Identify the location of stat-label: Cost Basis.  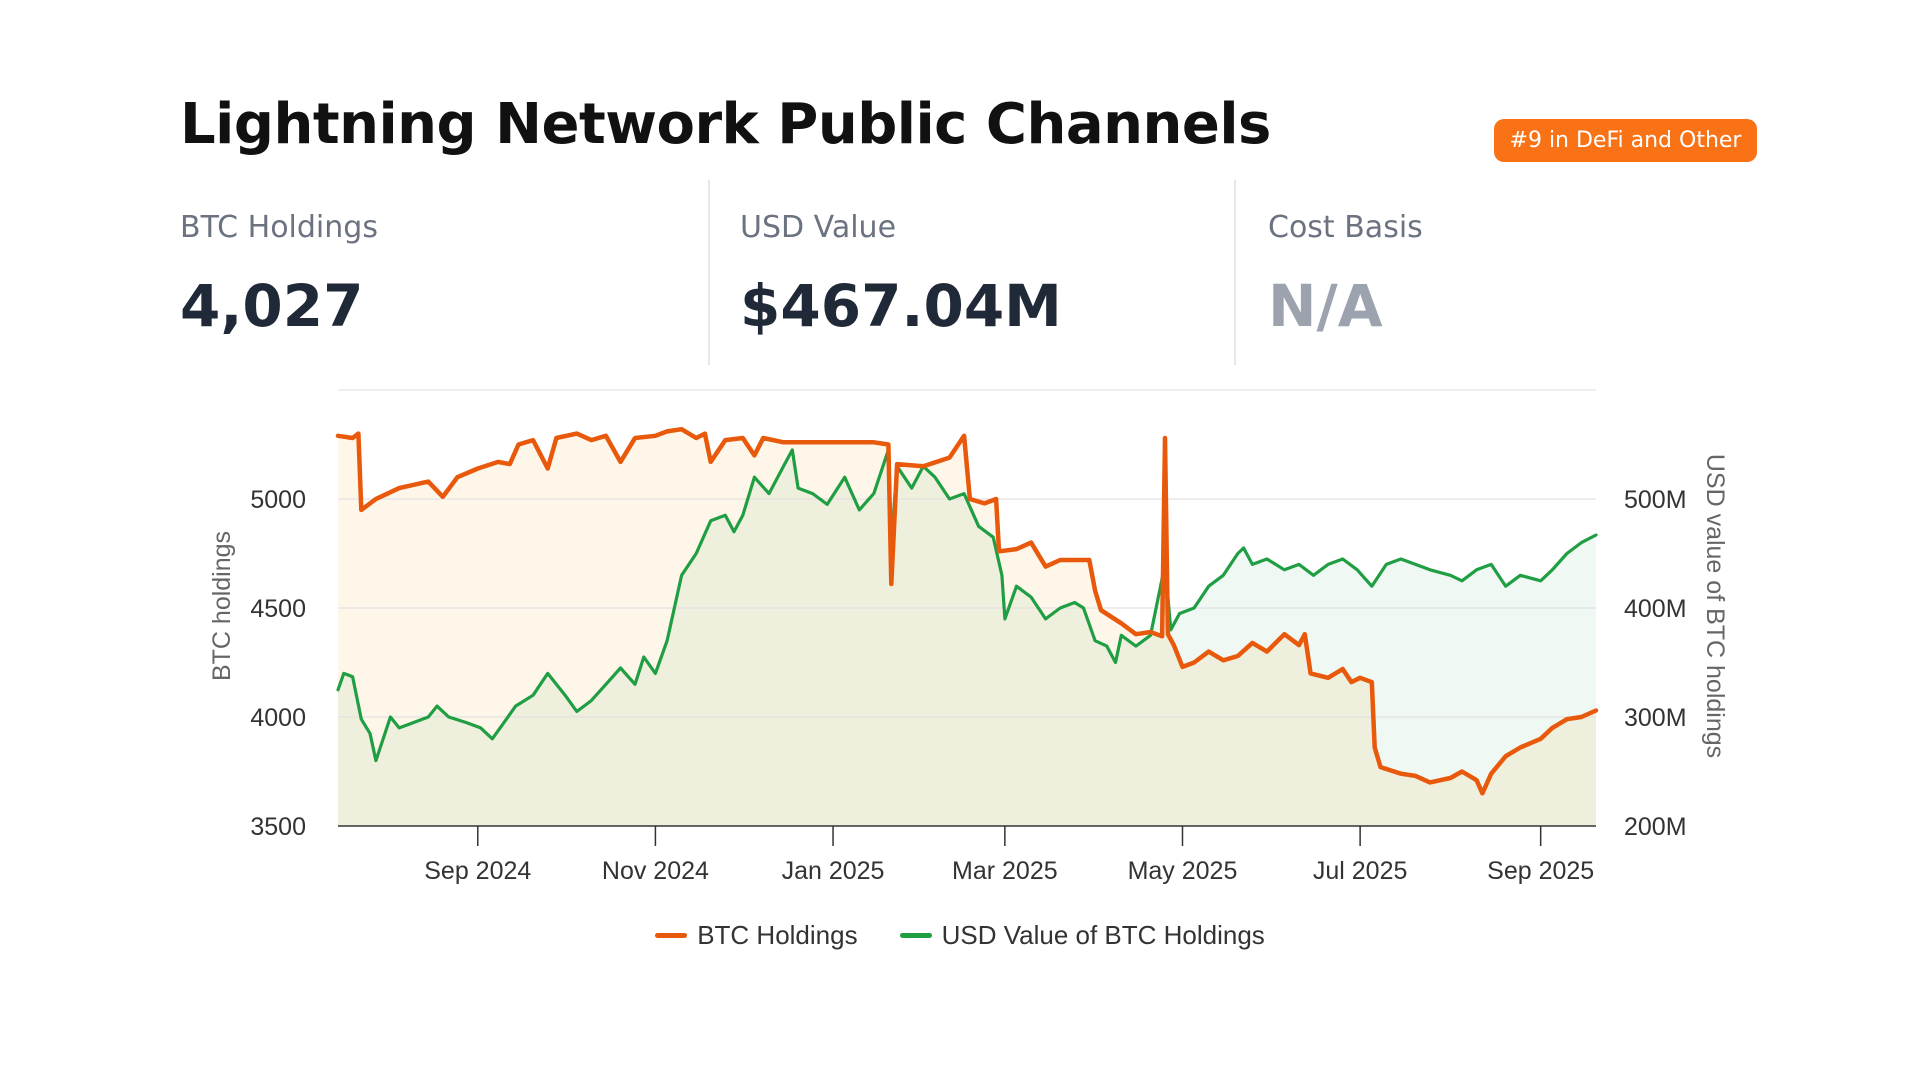
(1345, 227).